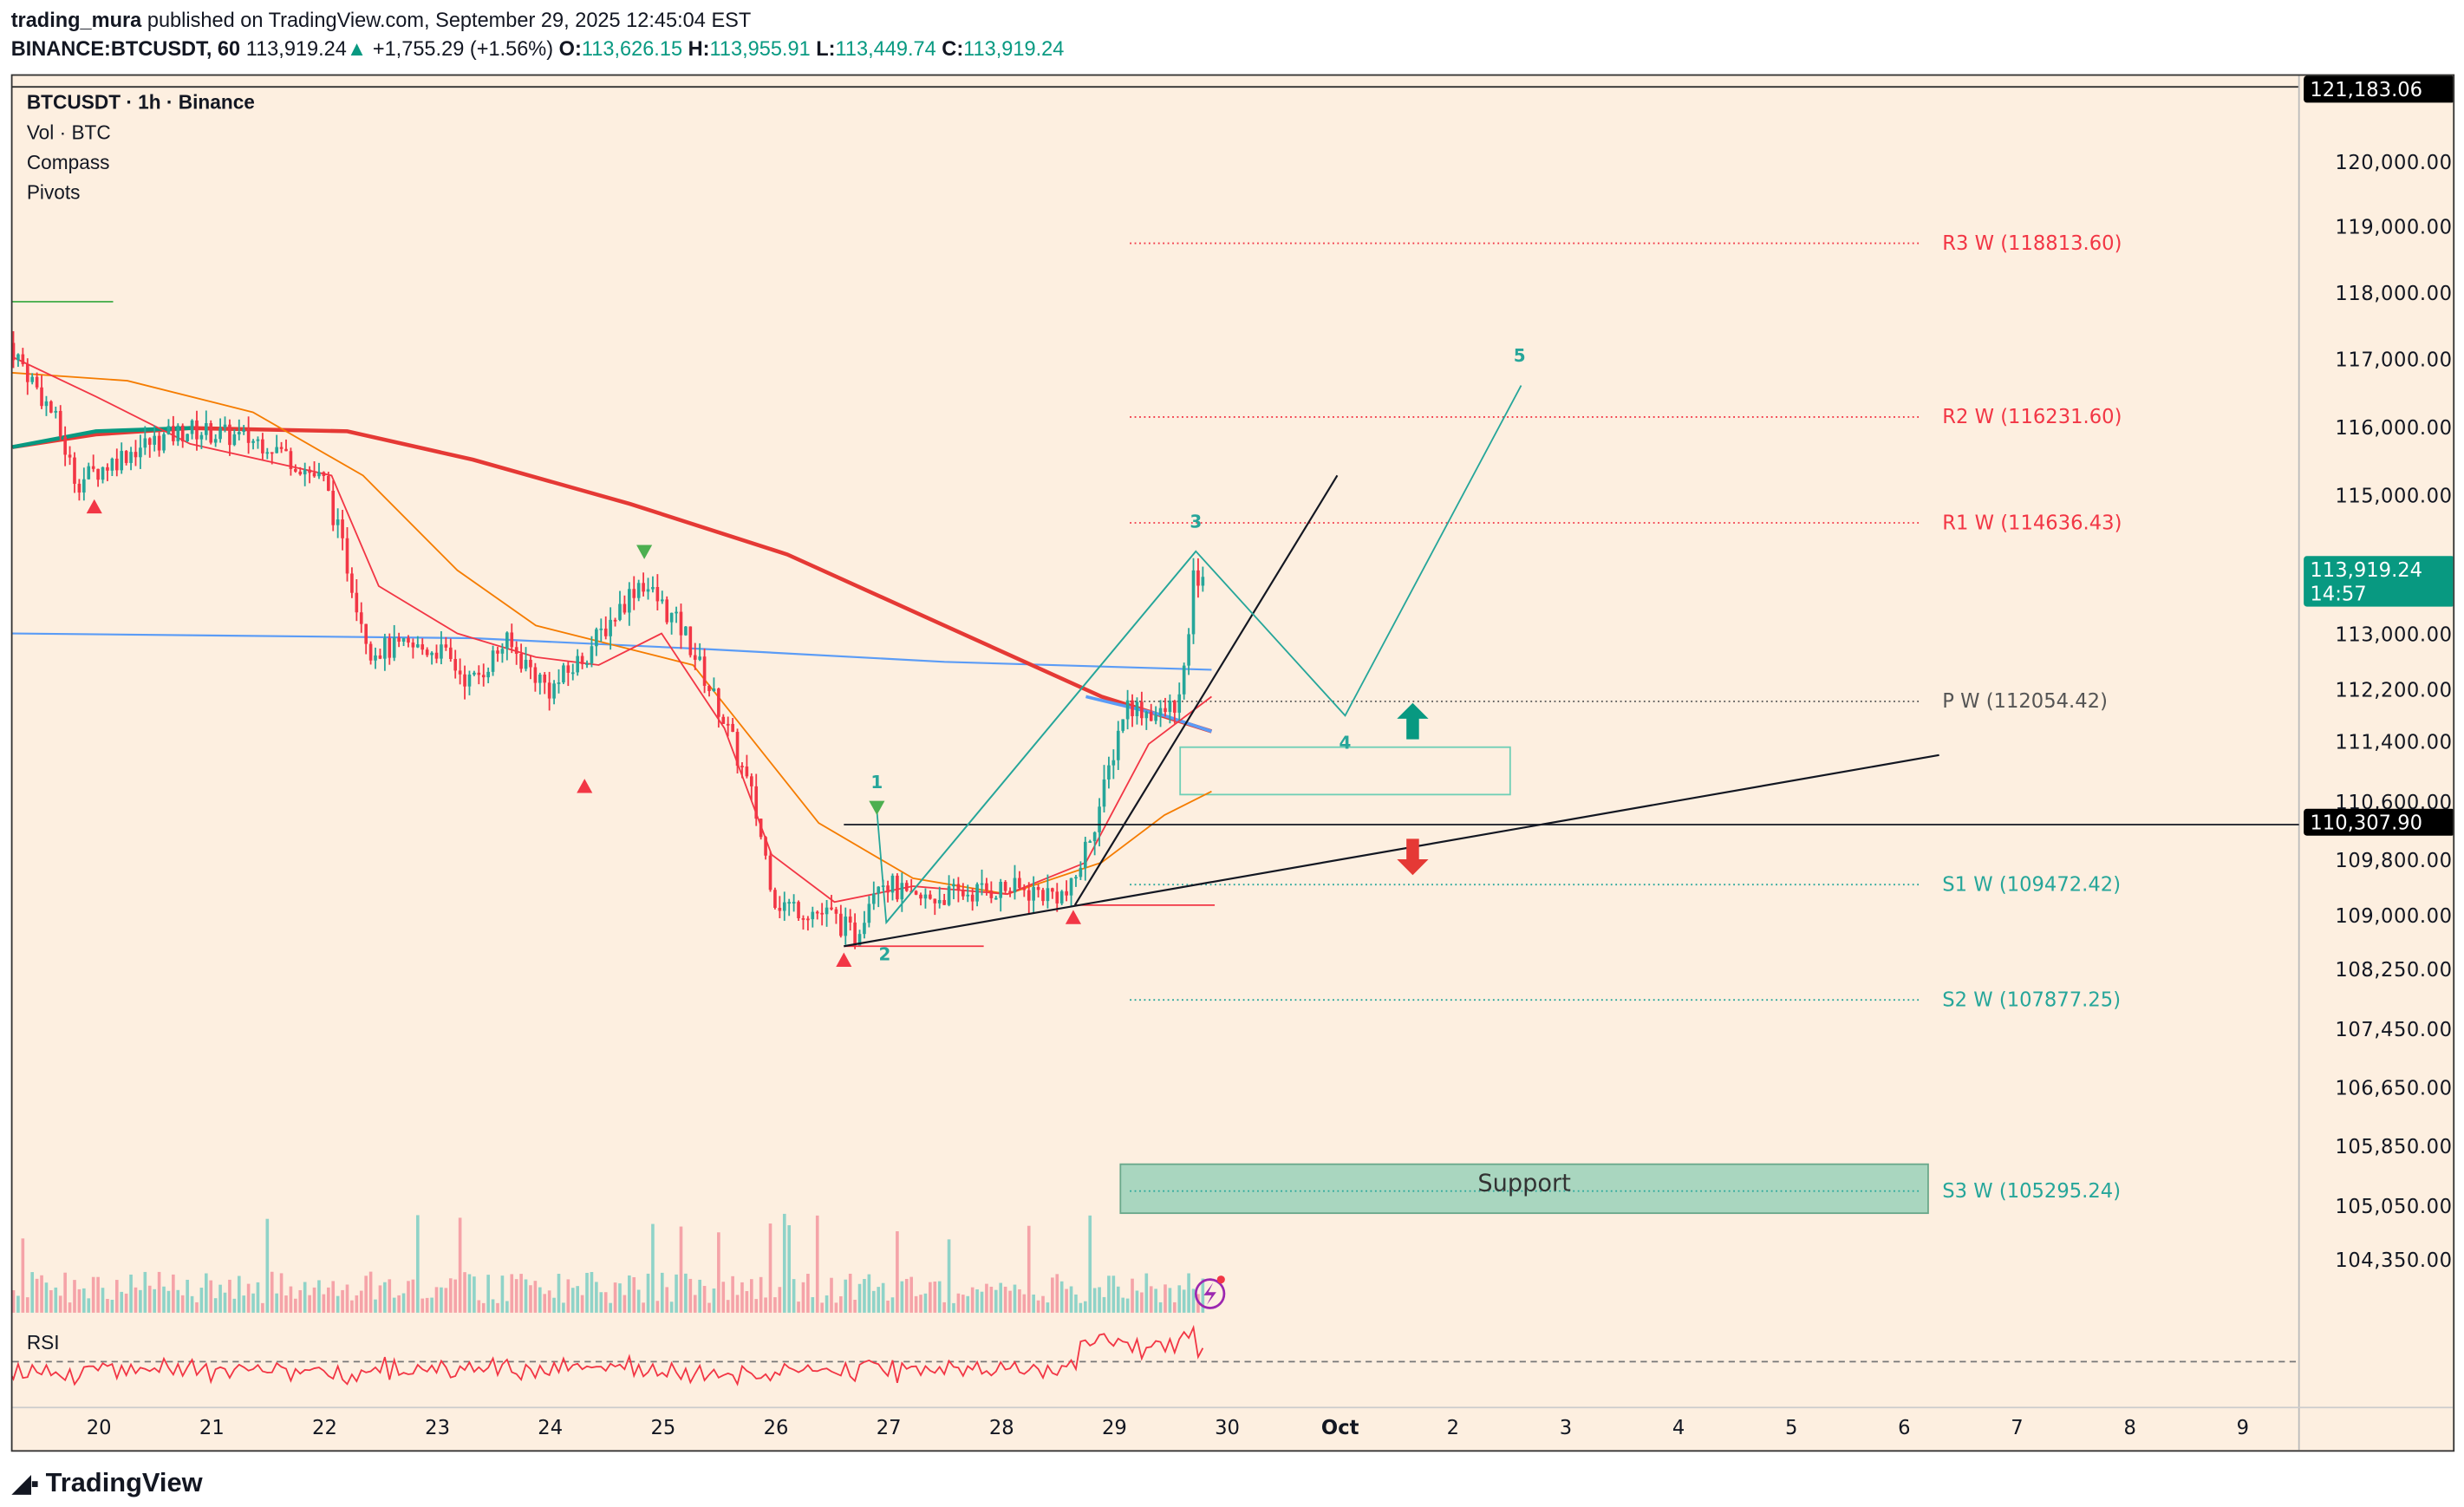  I want to click on legend-compass: Compass, so click(68, 162).